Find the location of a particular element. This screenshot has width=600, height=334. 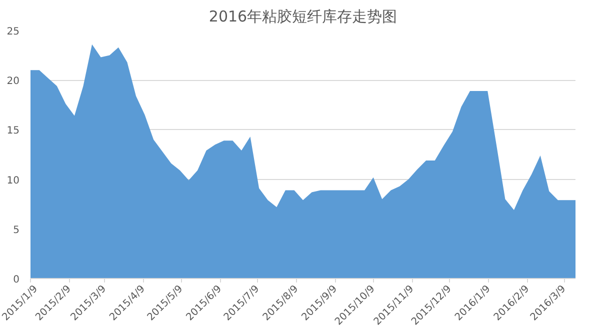

chart-title: 2016年粘胶短纤库存走势图 is located at coordinates (303, 17).